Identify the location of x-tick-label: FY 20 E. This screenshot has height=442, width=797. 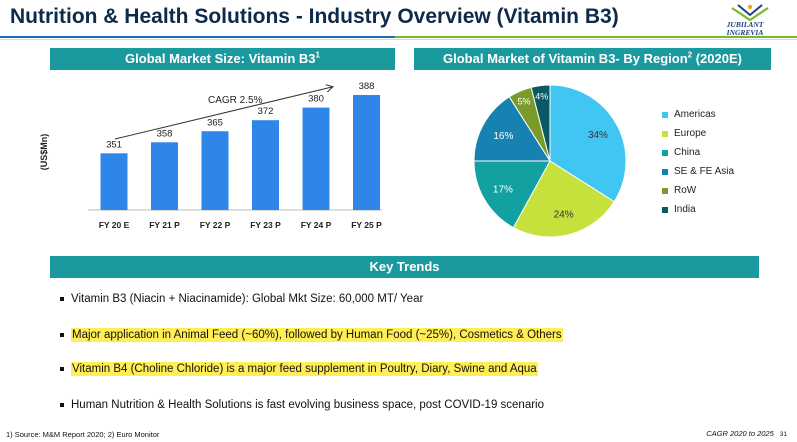
(114, 225).